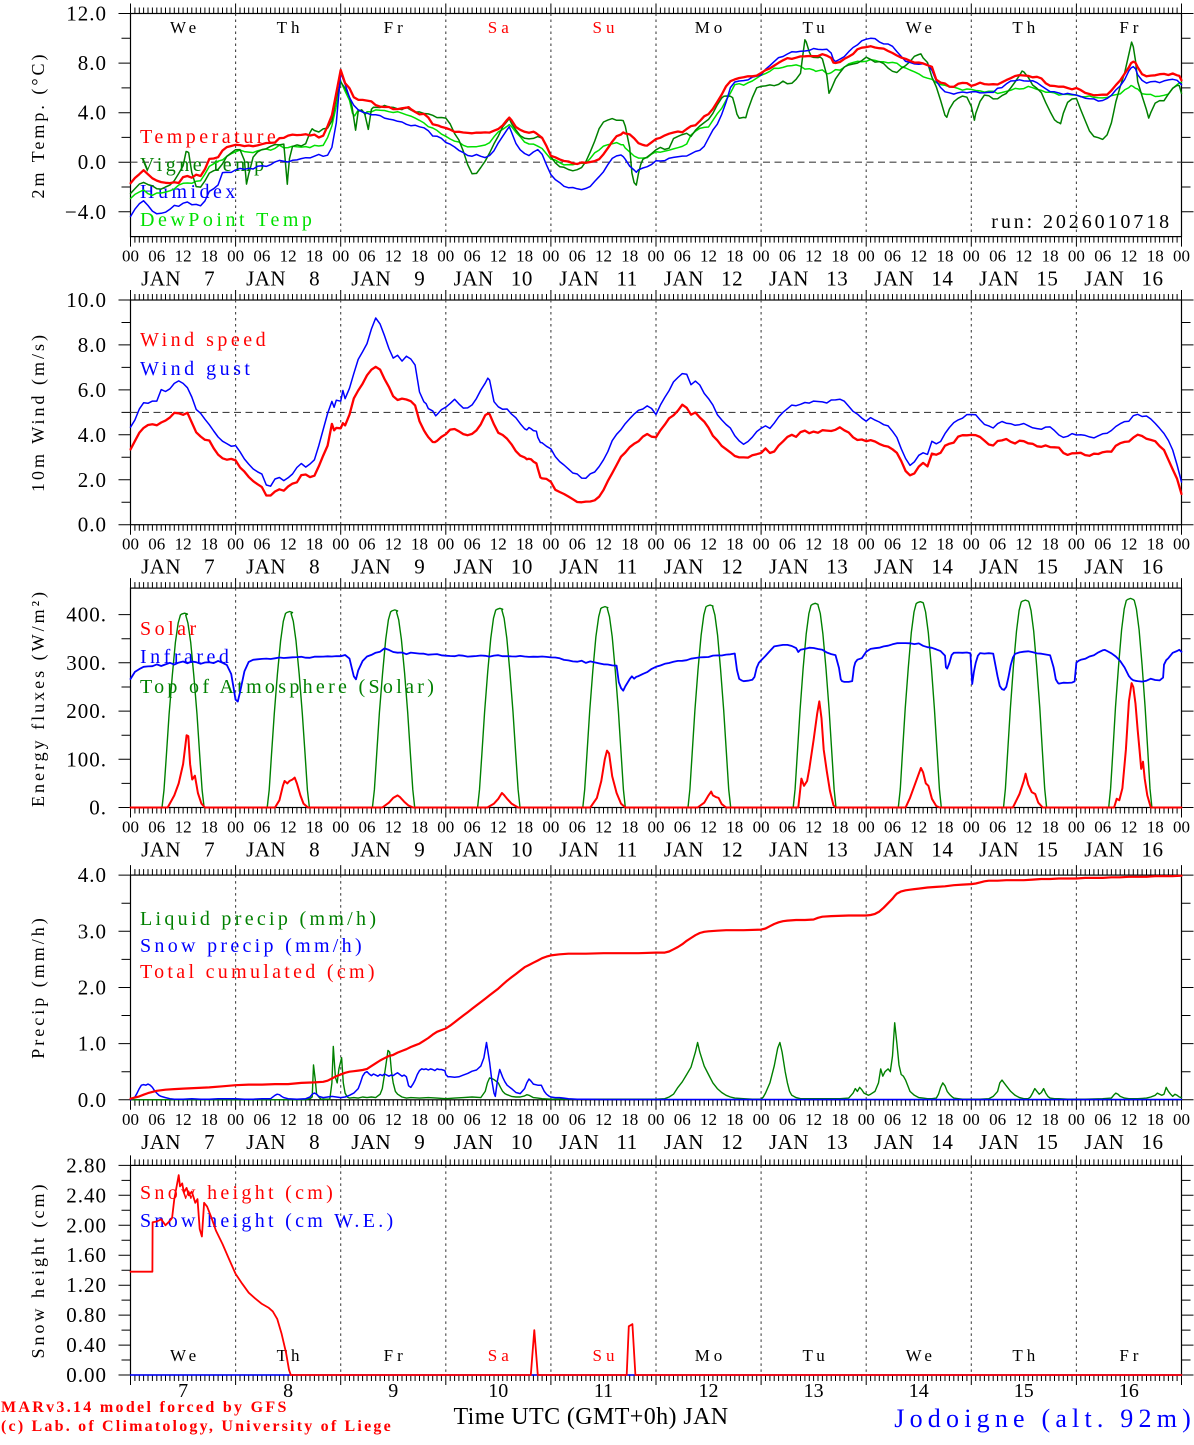 This screenshot has width=1194, height=1445. What do you see at coordinates (711, 27) in the screenshot?
I see `svg-text: Mo` at bounding box center [711, 27].